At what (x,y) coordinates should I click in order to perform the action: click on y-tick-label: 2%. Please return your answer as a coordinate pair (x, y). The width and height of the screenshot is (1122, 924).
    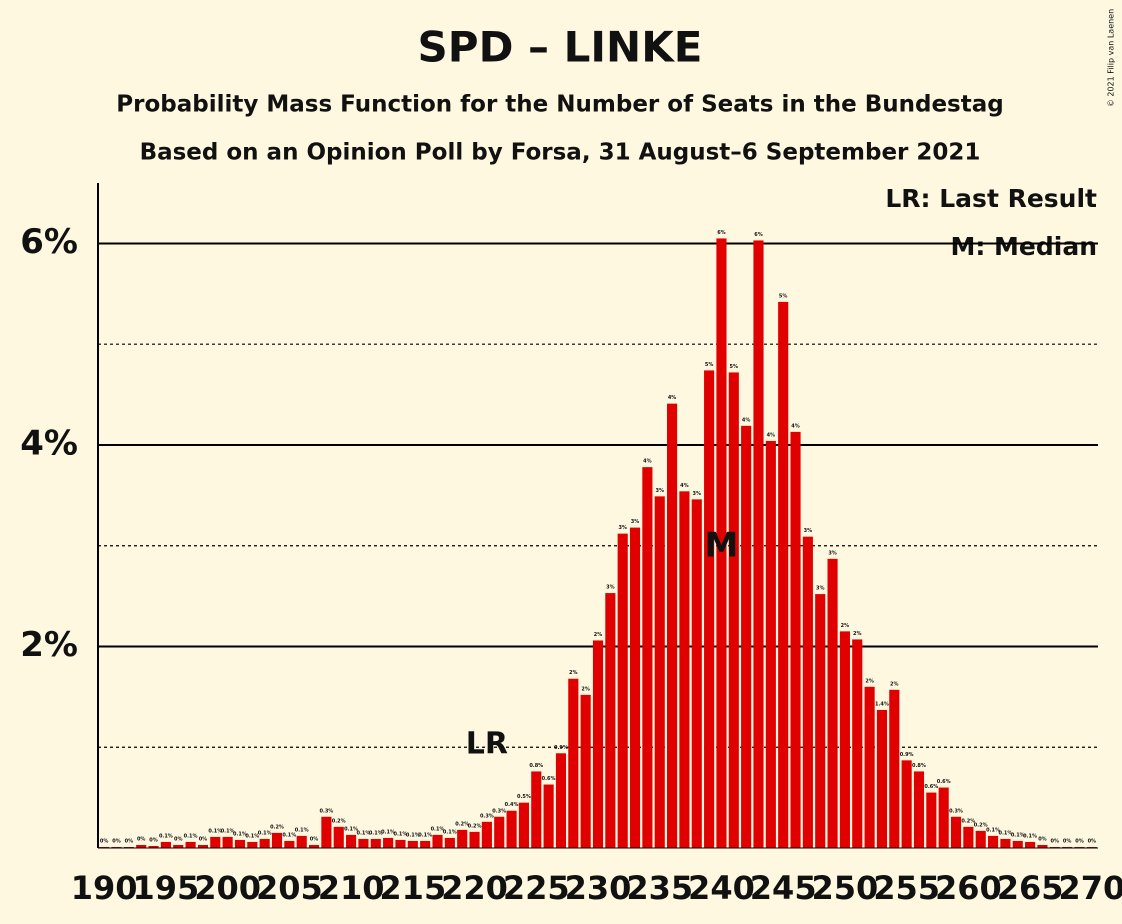
    Looking at the image, I should click on (49, 645).